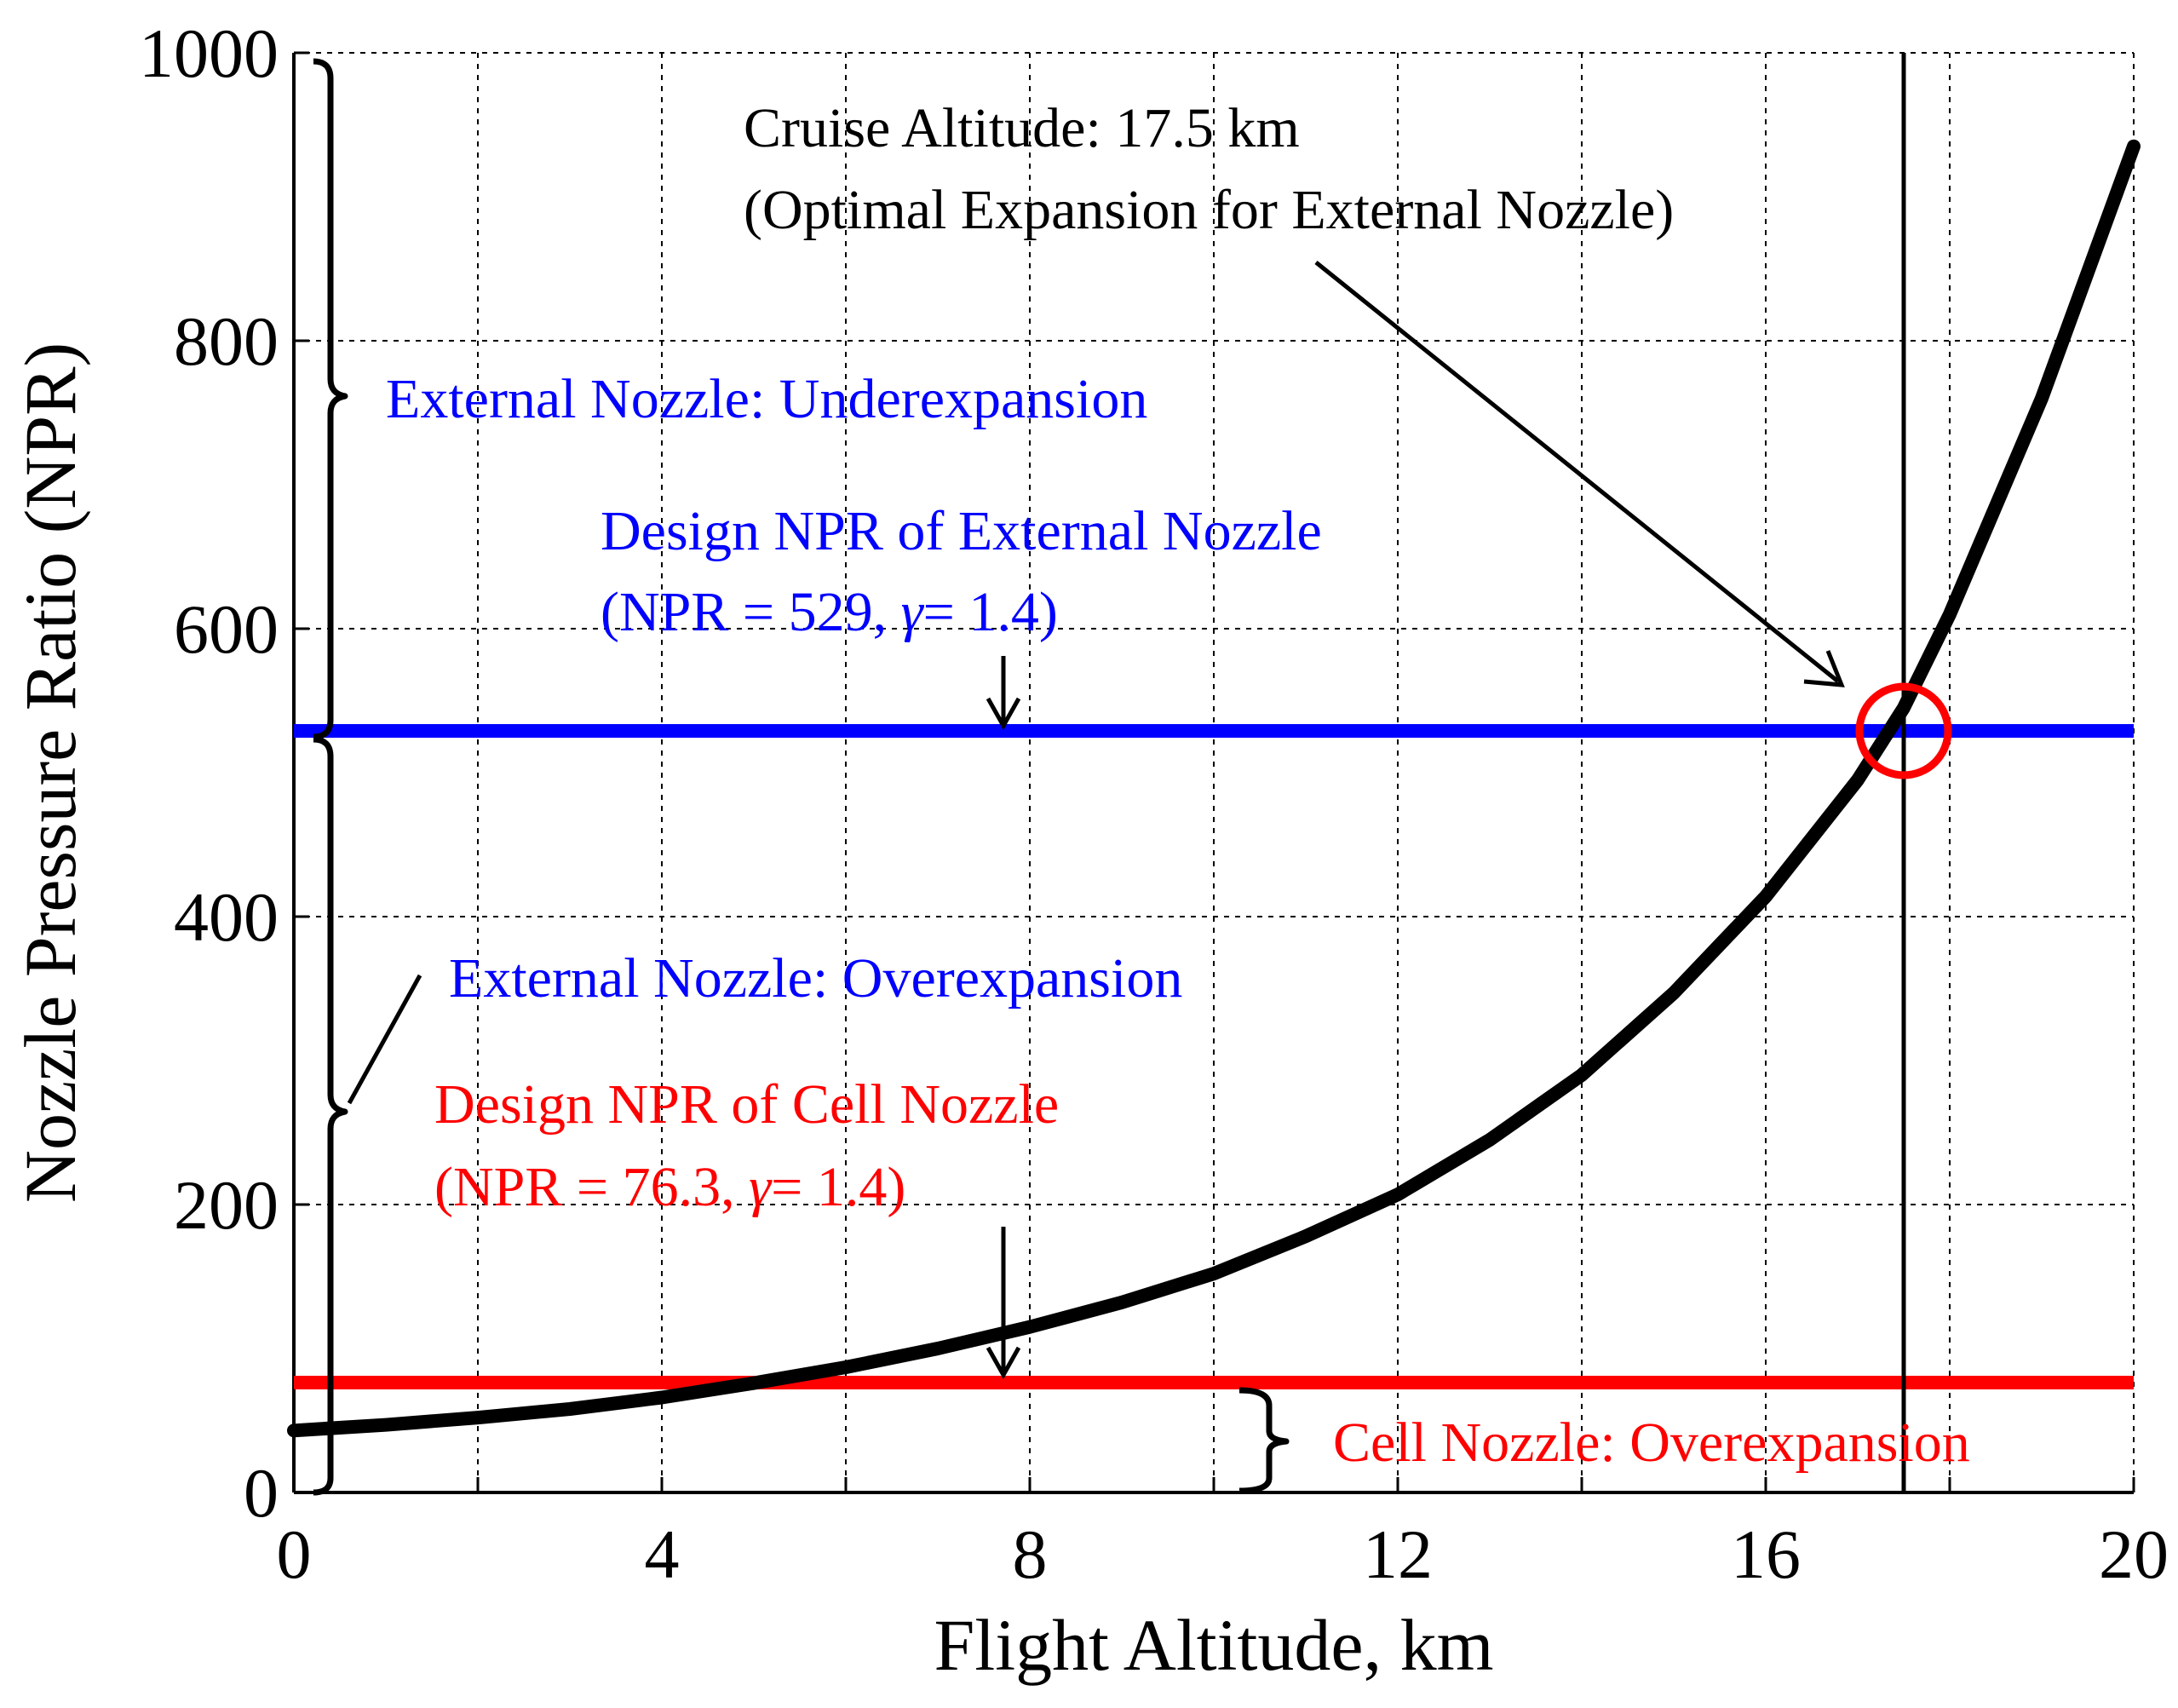  I want to click on x-tick-label: 12, so click(1398, 1554).